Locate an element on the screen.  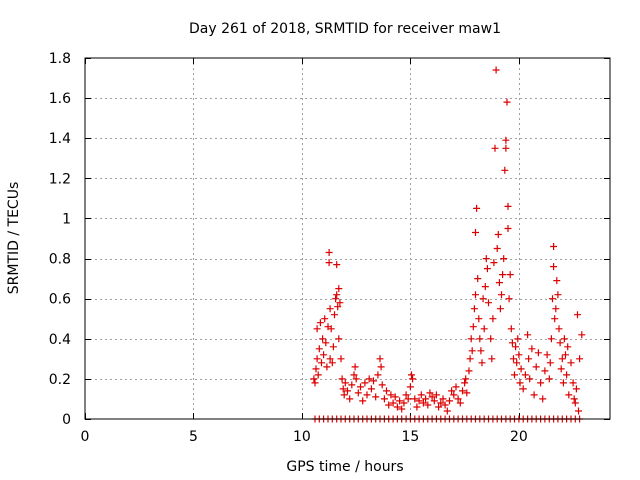
x-axis-label: GPS time / hours is located at coordinates (344, 467).